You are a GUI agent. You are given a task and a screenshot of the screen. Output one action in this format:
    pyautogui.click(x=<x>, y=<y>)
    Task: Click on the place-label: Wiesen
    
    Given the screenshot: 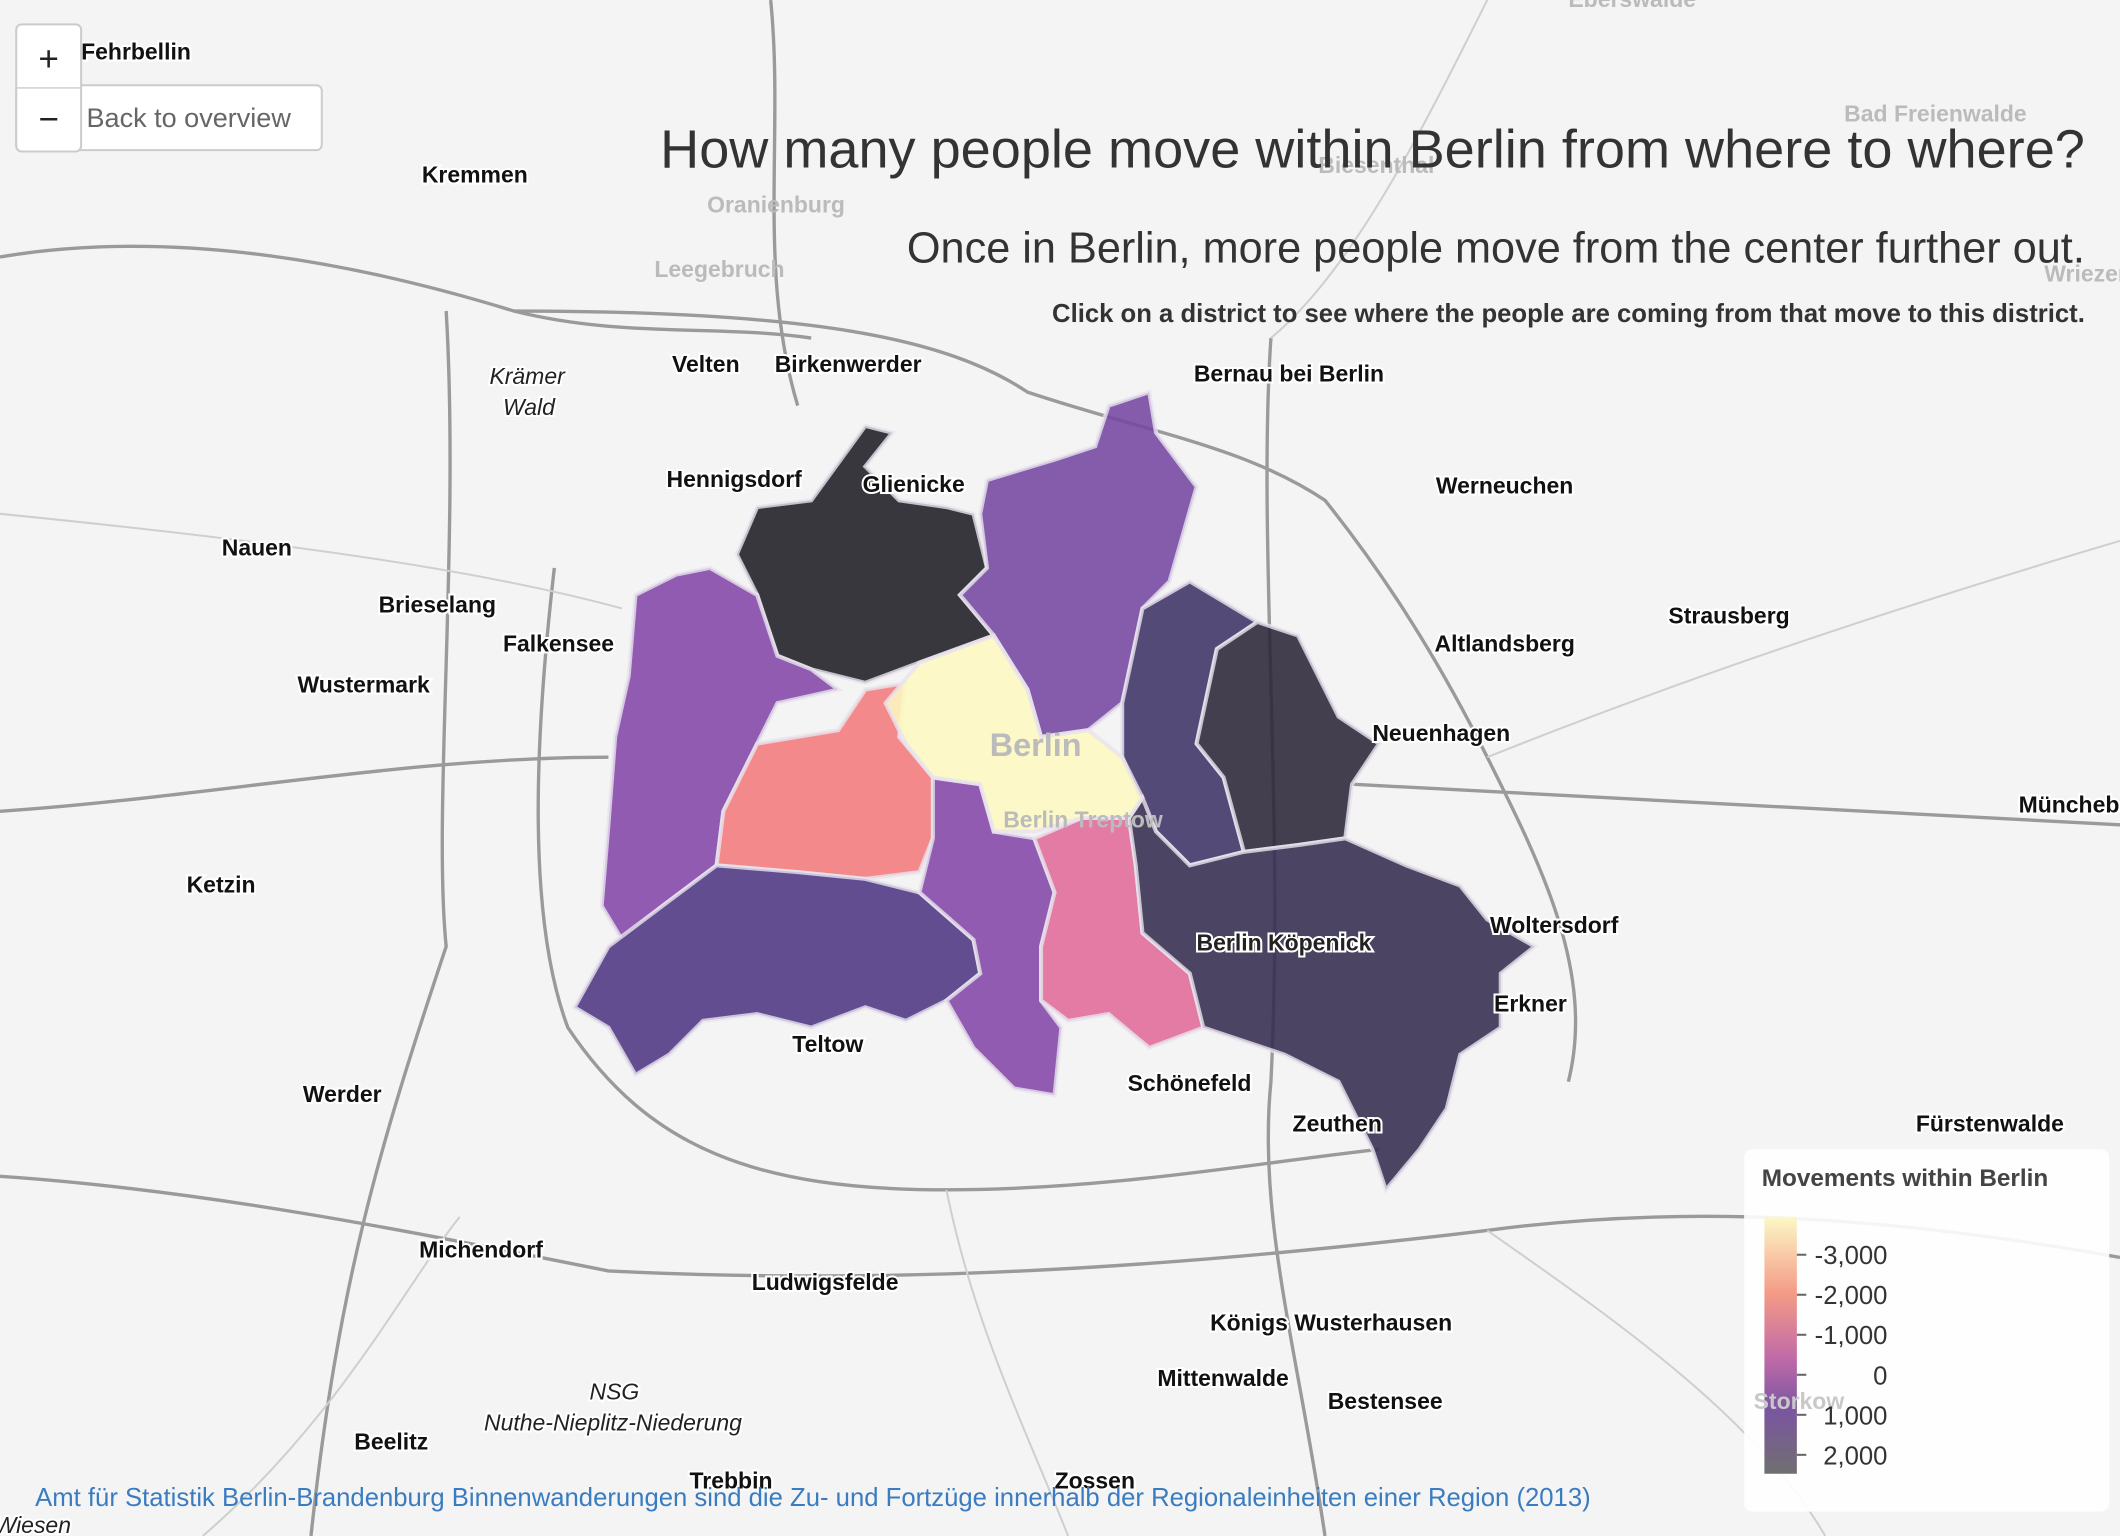 What is the action you would take?
    pyautogui.click(x=35, y=1524)
    